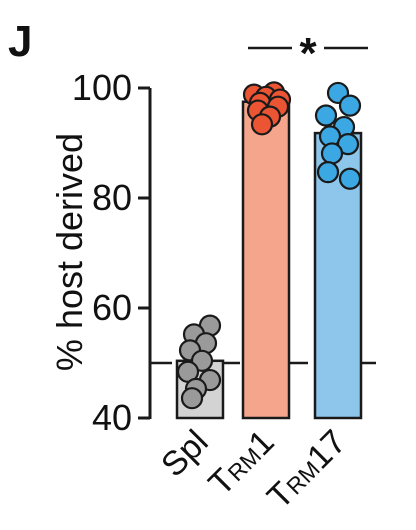 This screenshot has width=416, height=530. I want to click on x-tick-label: TRM17, so click(307, 470).